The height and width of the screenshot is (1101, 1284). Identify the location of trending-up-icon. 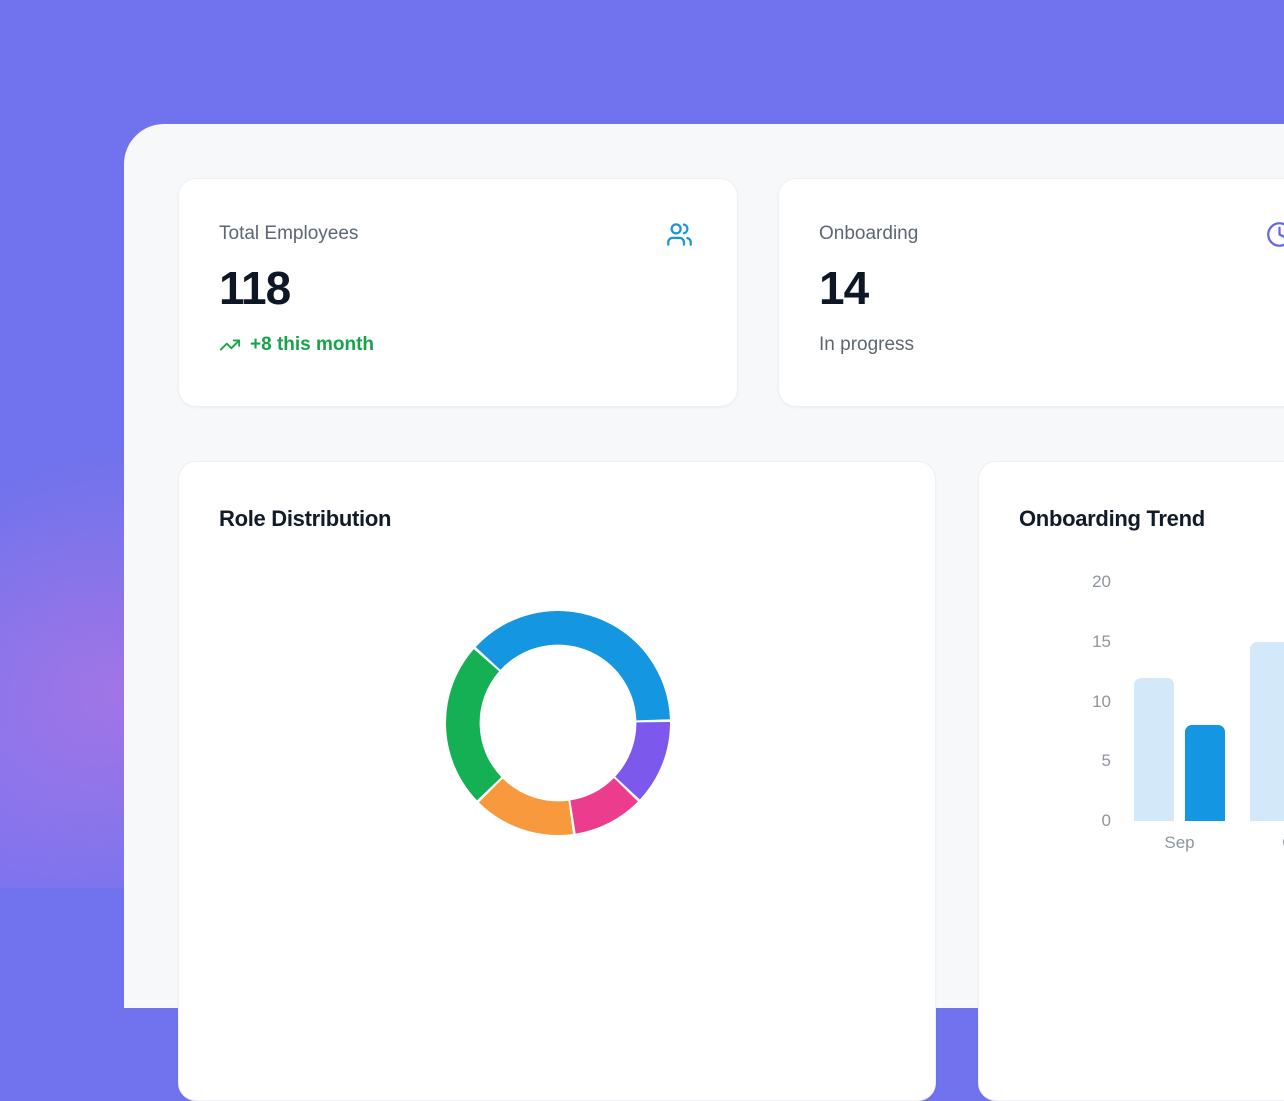
(230, 345).